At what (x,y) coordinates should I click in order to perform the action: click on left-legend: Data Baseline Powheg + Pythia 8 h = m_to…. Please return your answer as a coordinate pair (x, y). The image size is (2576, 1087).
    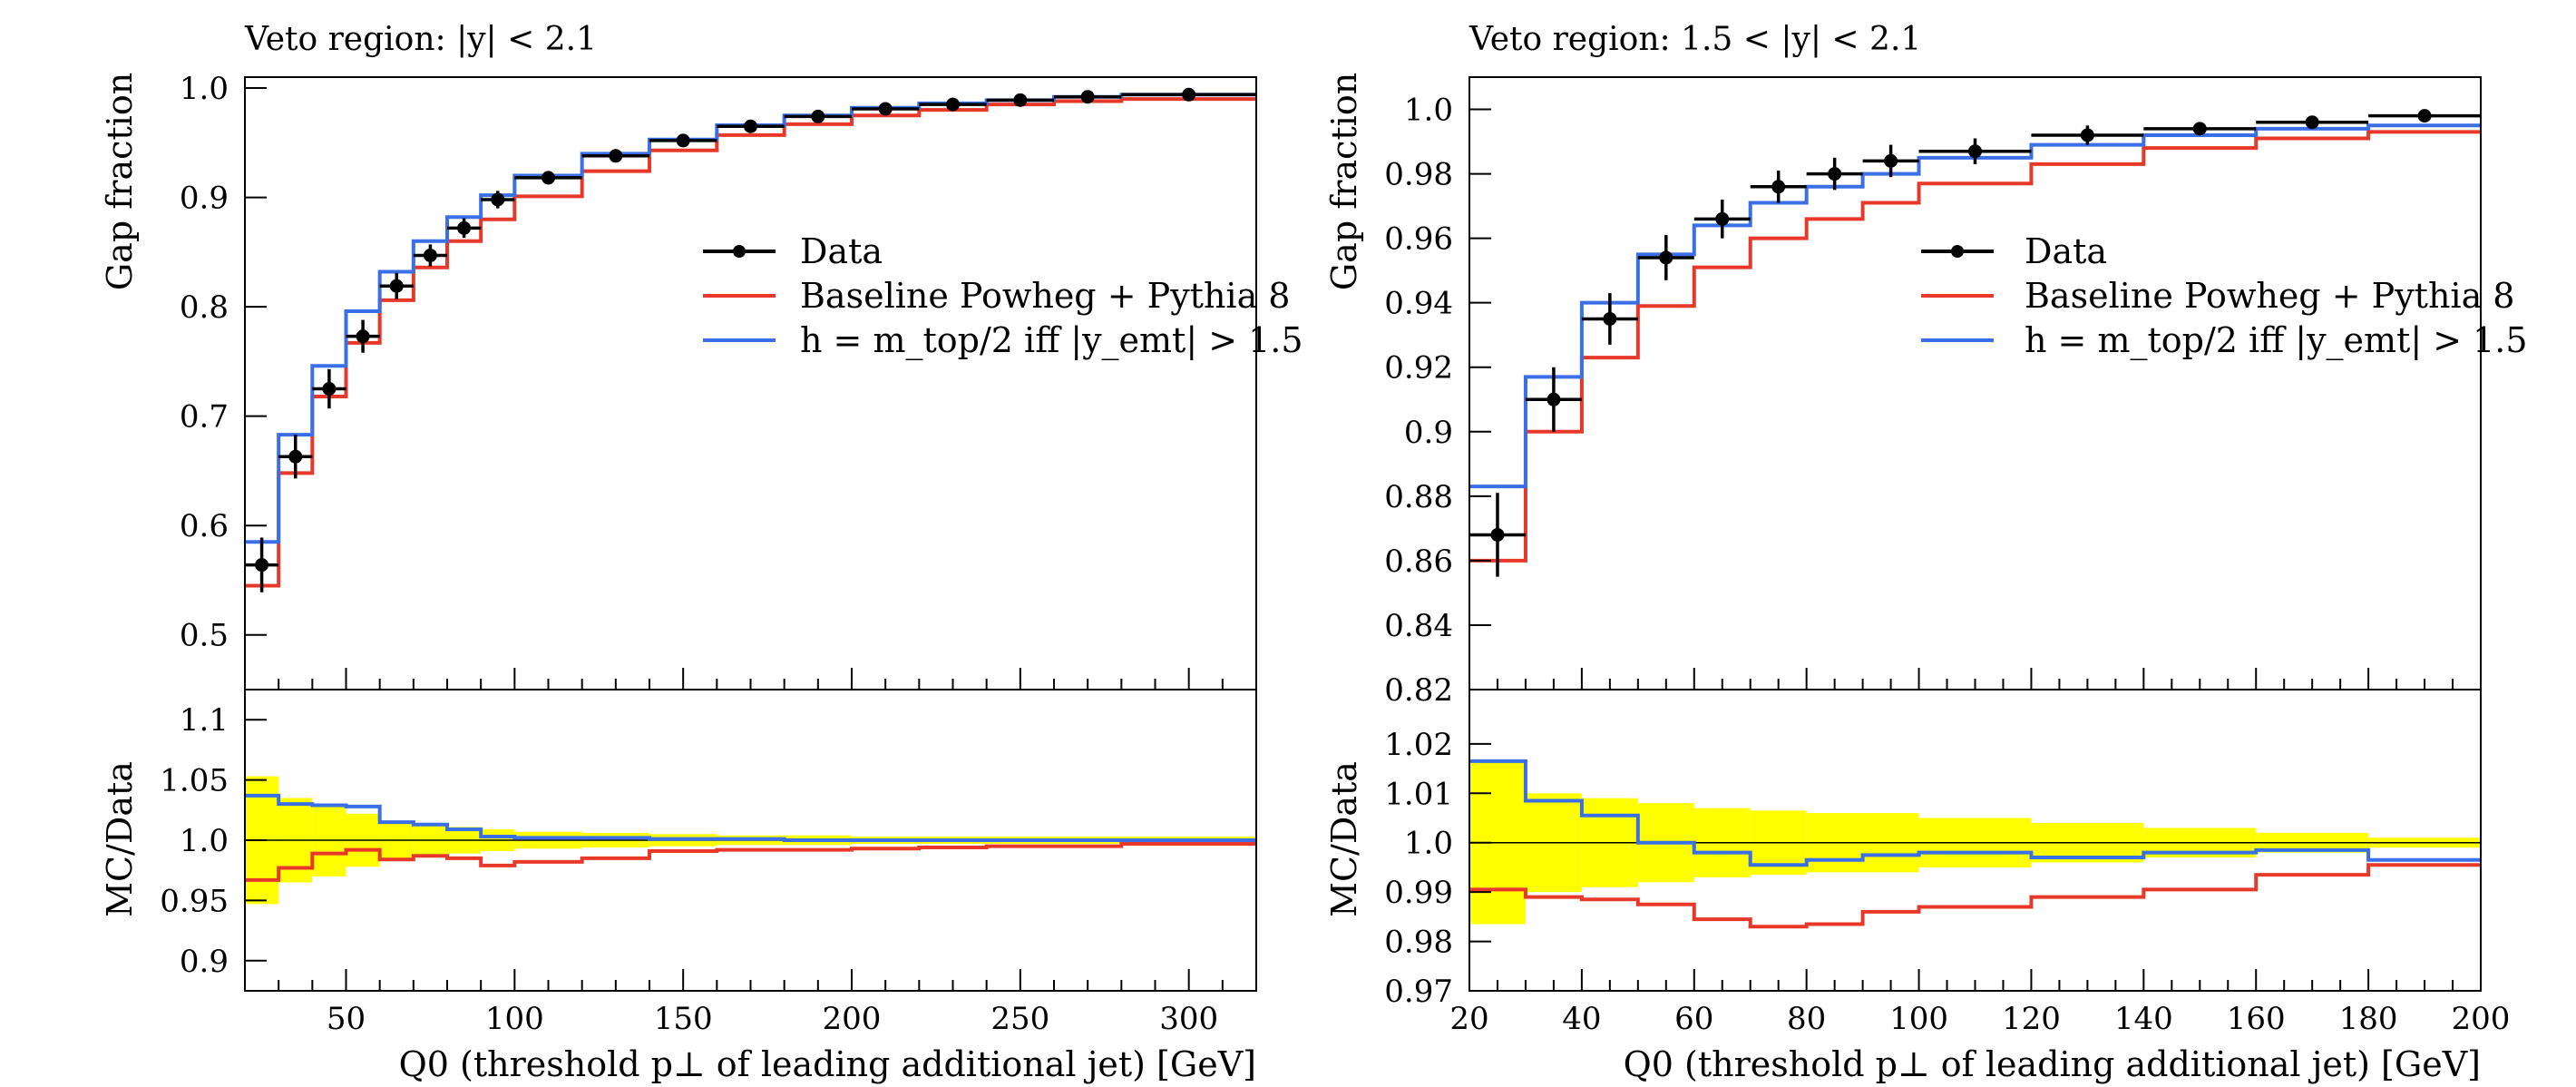
    Looking at the image, I should click on (1003, 296).